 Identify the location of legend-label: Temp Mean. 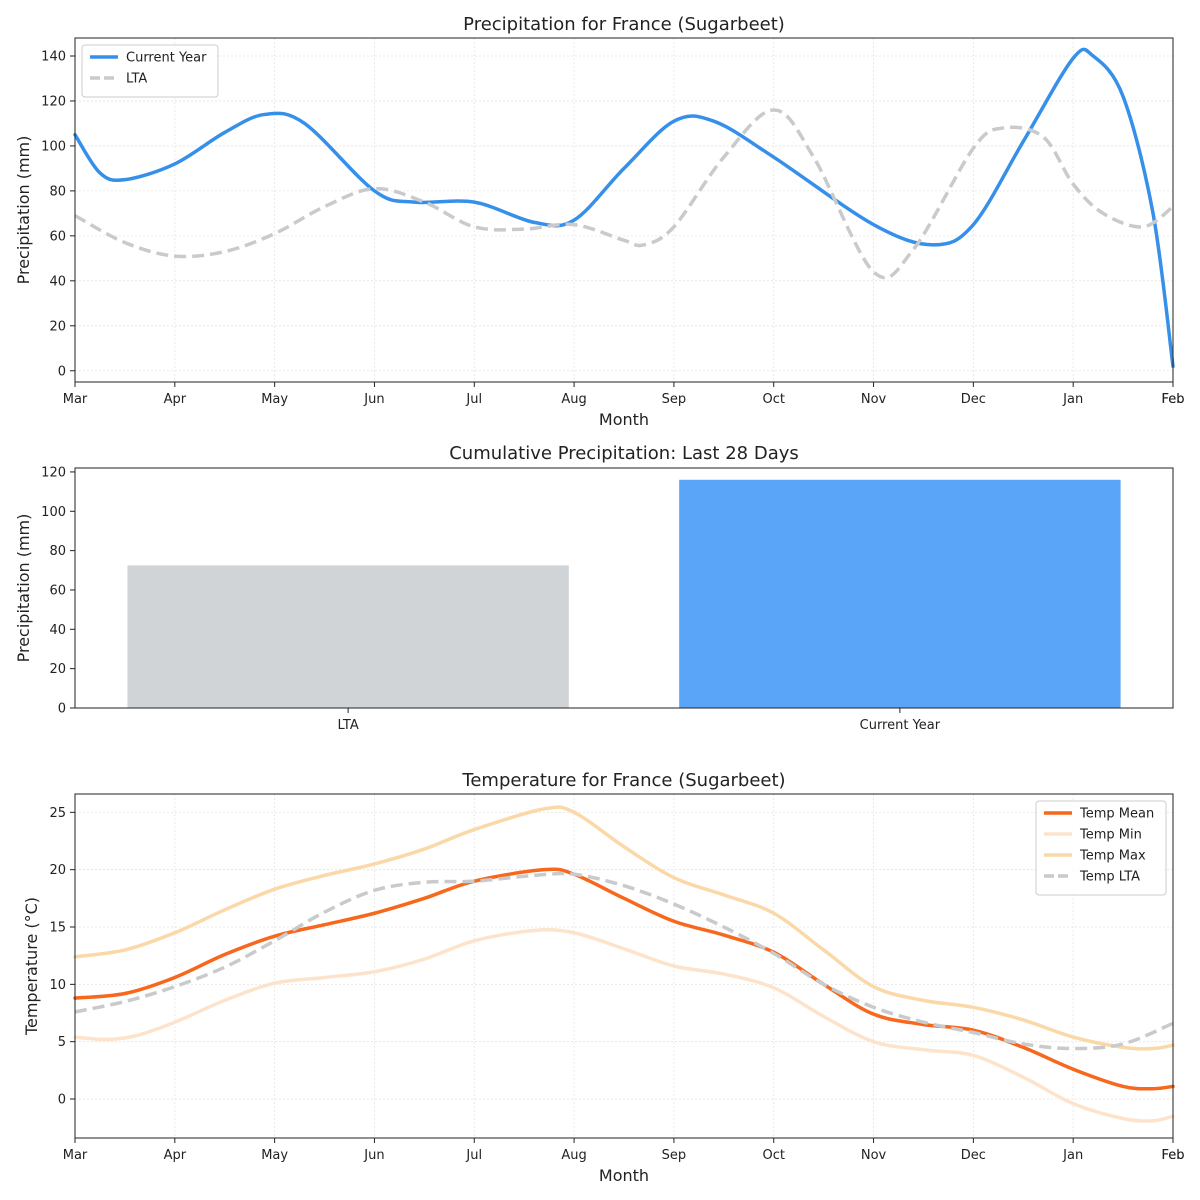
(1116, 814).